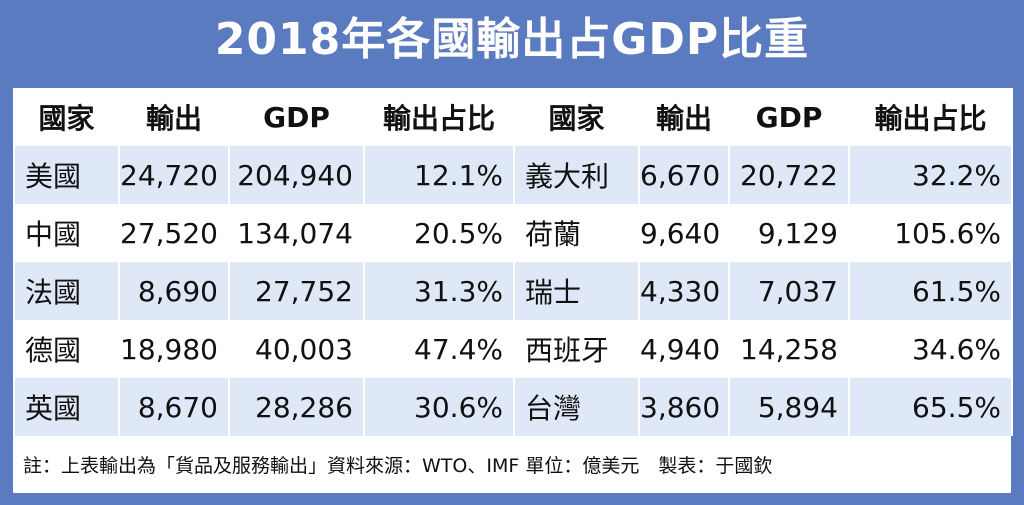 This screenshot has width=1024, height=505. What do you see at coordinates (296, 175) in the screenshot?
I see `gdp-value: 204,940` at bounding box center [296, 175].